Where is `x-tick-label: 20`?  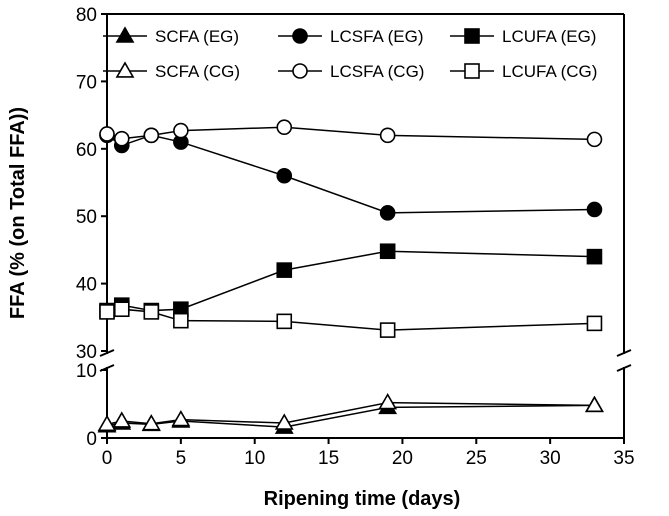 x-tick-label: 20 is located at coordinates (402, 458).